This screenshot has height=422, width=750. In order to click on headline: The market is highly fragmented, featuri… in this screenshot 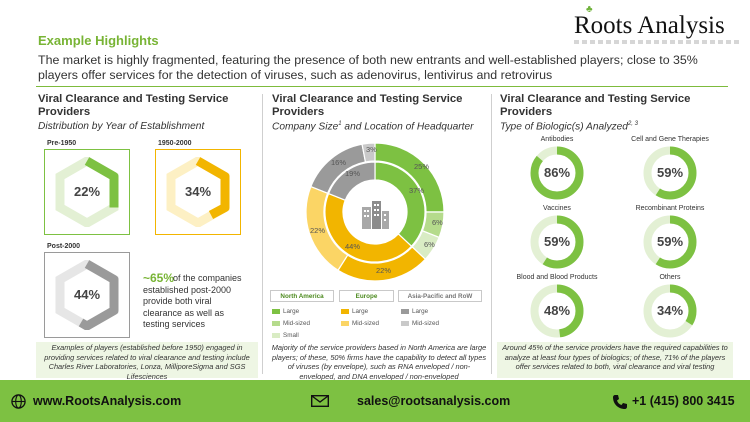, I will do `click(368, 67)`.